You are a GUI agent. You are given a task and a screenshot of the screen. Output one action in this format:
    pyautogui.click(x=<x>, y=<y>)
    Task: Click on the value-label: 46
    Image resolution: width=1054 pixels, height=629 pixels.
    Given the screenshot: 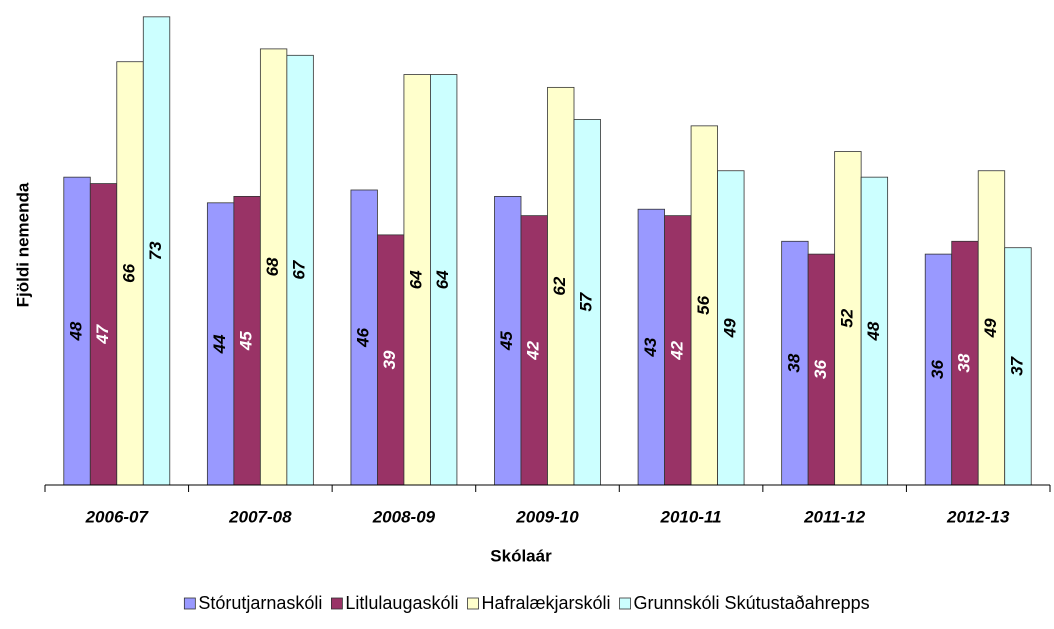 What is the action you would take?
    pyautogui.click(x=363, y=337)
    